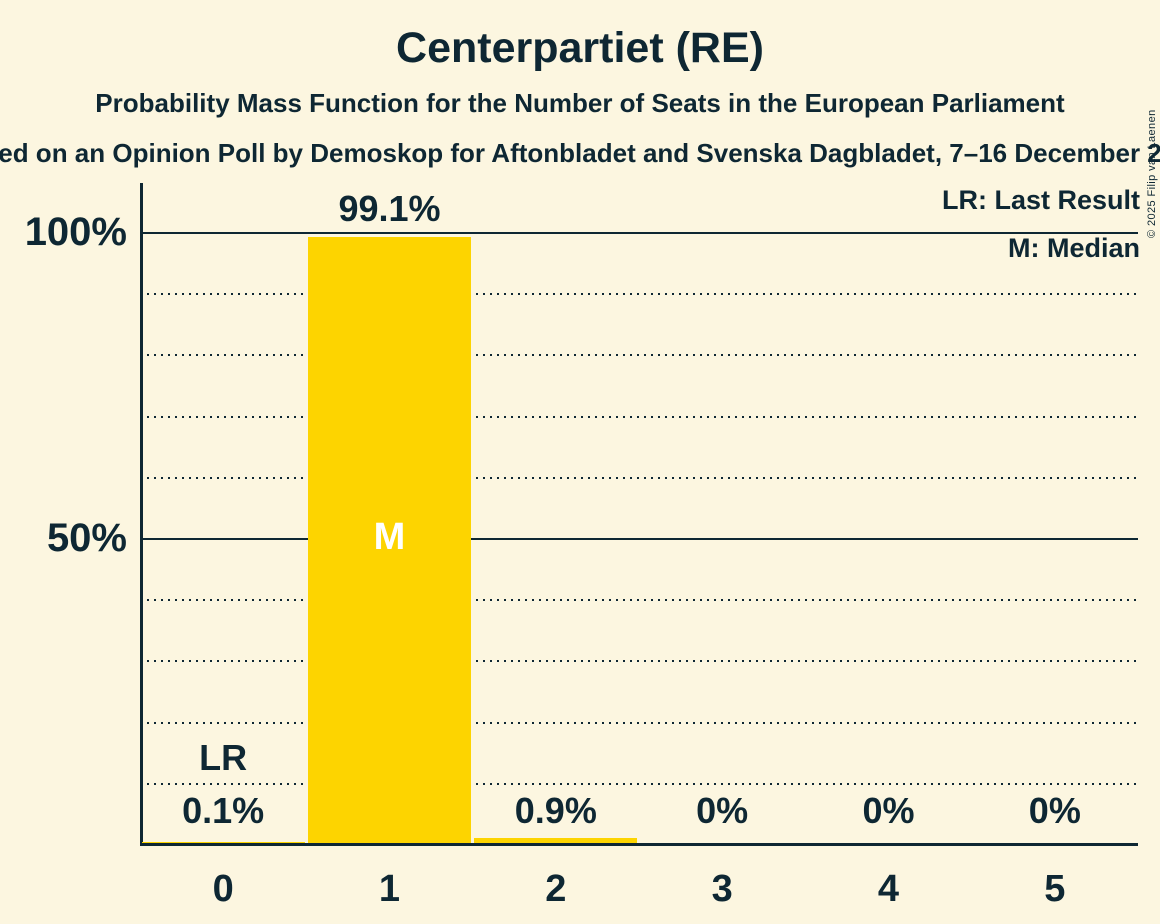  I want to click on gridline-dotted-90pct, so click(639, 294).